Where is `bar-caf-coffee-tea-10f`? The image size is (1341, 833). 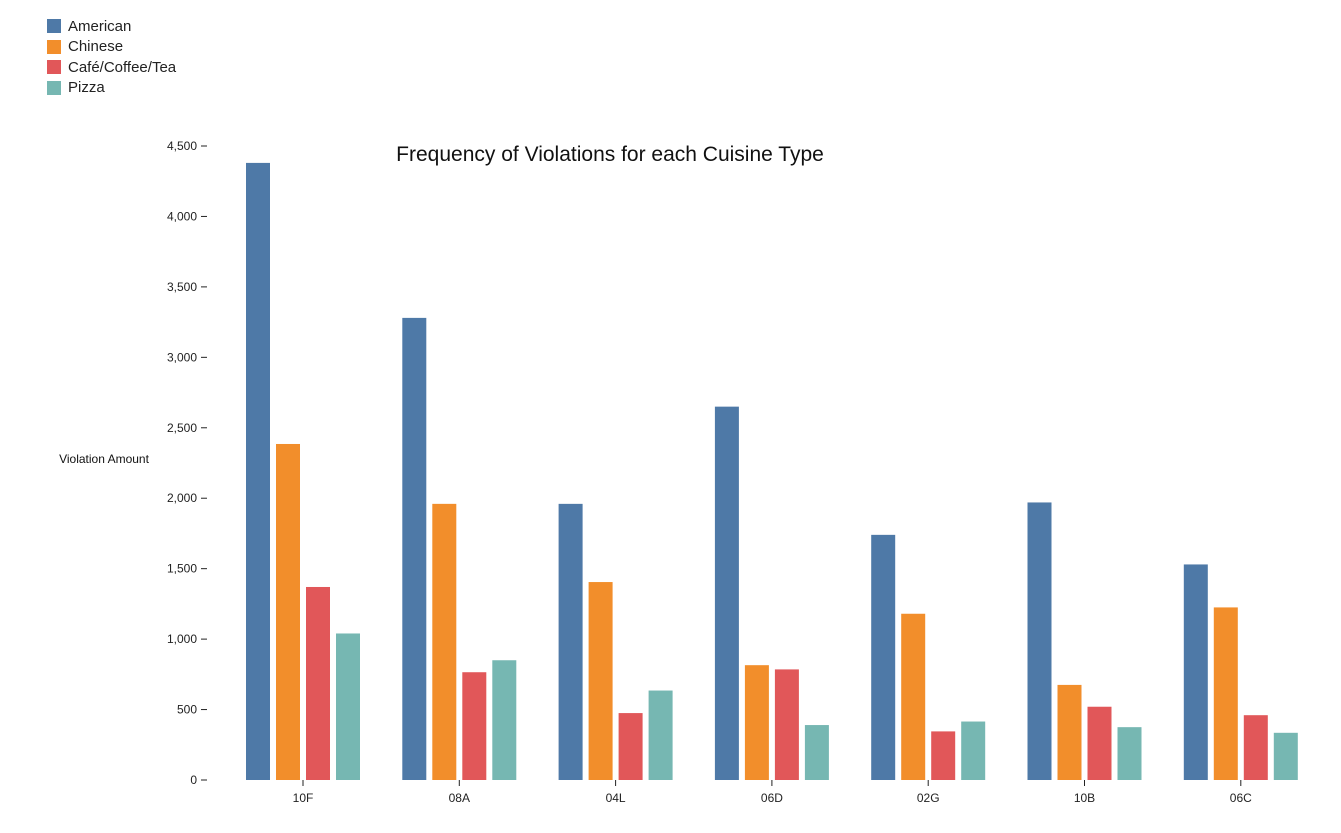
bar-caf-coffee-tea-10f is located at coordinates (318, 683).